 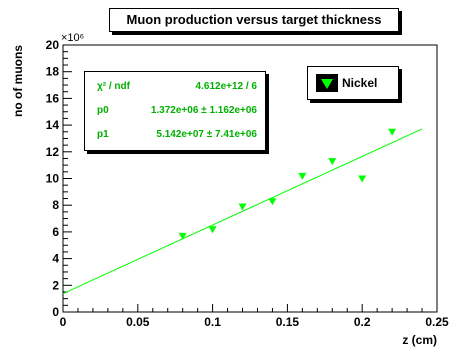 What do you see at coordinates (53, 72) in the screenshot?
I see `y-tick-label: 18` at bounding box center [53, 72].